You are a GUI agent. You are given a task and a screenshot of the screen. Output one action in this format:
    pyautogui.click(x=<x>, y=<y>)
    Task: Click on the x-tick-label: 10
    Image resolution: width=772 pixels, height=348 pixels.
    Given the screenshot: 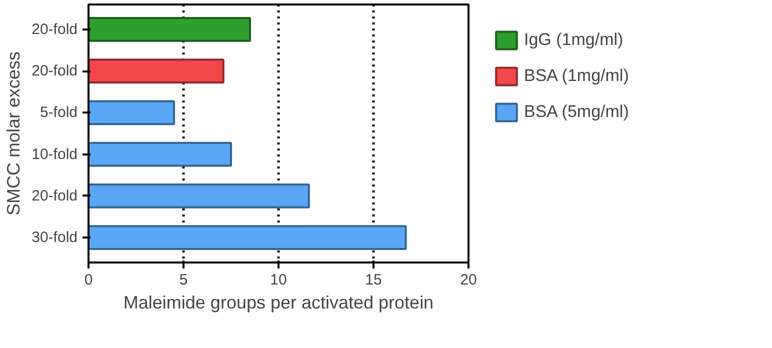 What is the action you would take?
    pyautogui.click(x=278, y=280)
    